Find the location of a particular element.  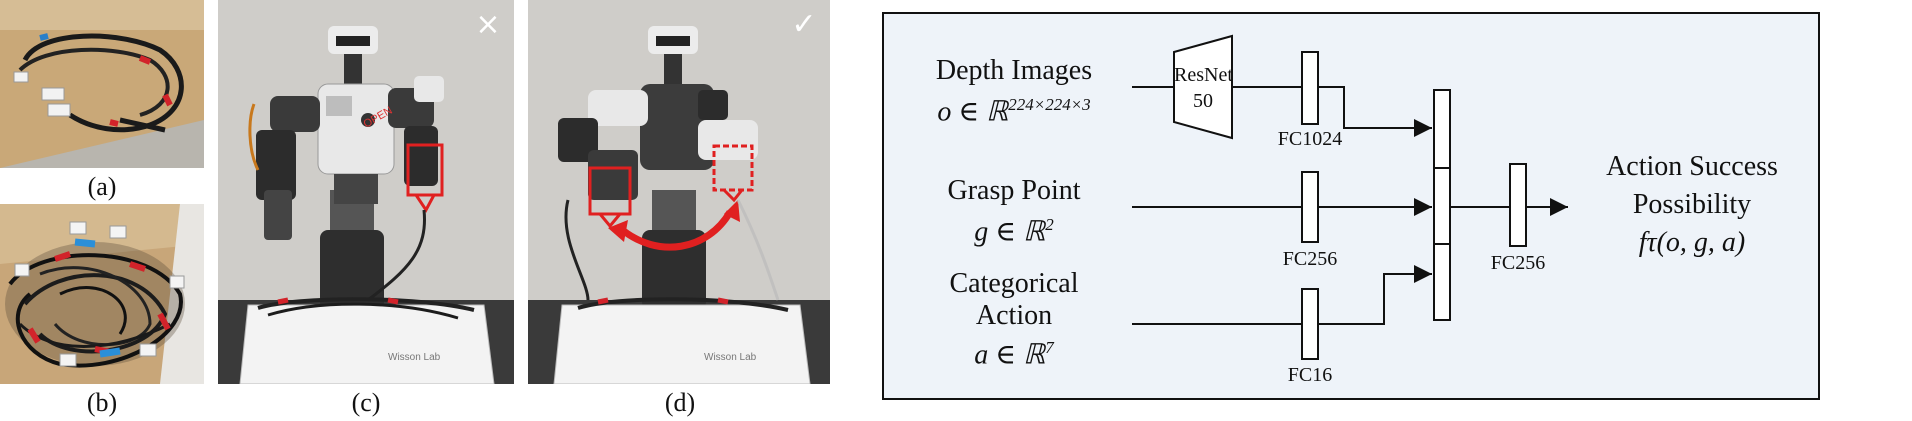

grasp-point-label: Grasp Point g ∈ ℝ2 is located at coordinates (1014, 211).